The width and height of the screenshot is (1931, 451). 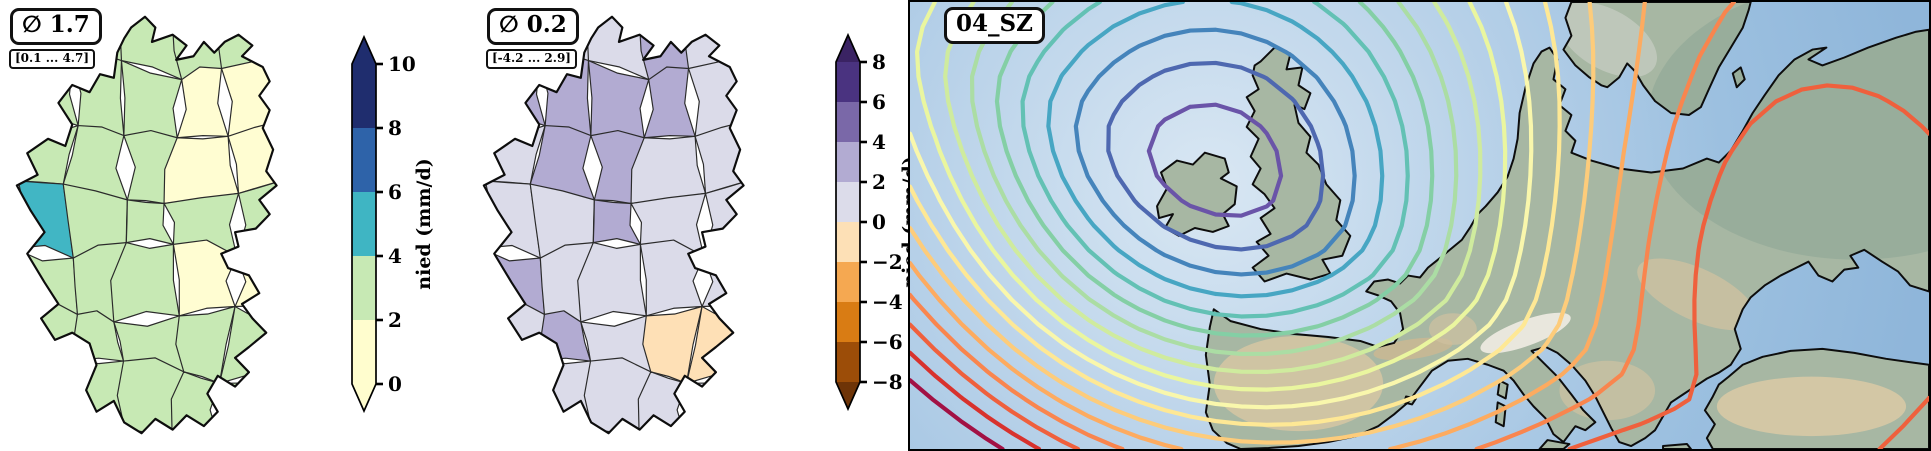 What do you see at coordinates (887, 302) in the screenshot?
I see `colorbar-tick-label: −4` at bounding box center [887, 302].